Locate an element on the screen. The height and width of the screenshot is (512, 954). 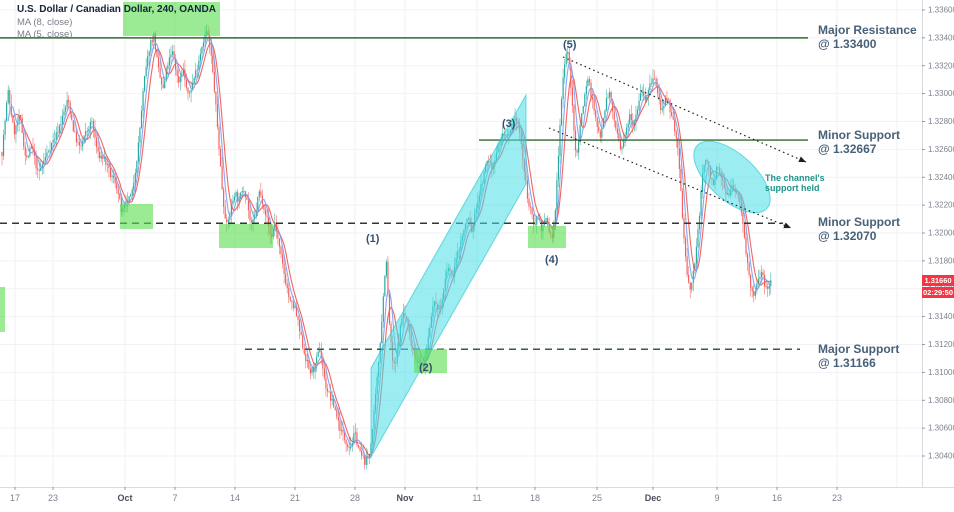
wave-label-5: (5) is located at coordinates (570, 45).